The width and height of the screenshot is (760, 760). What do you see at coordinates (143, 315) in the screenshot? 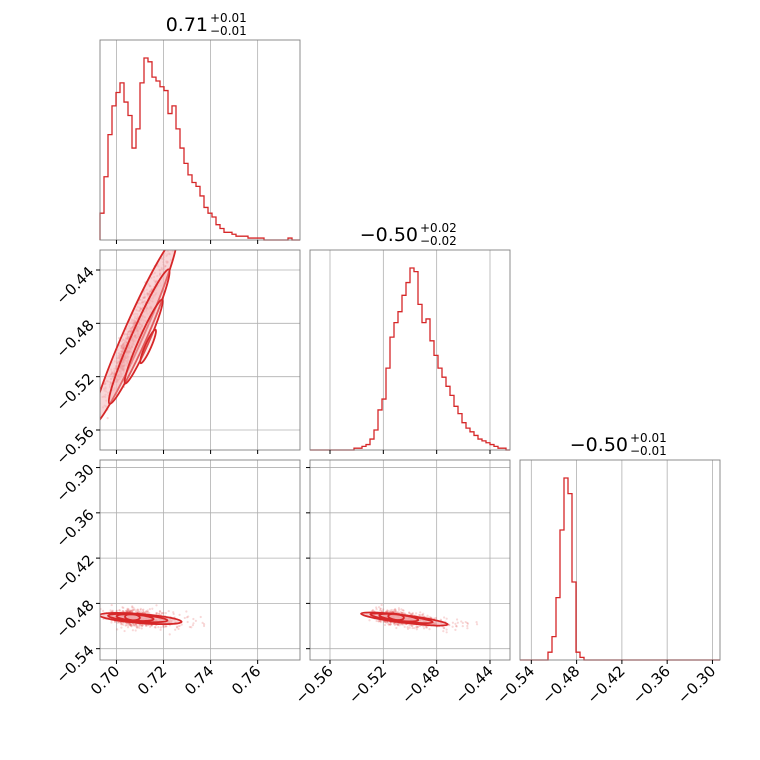
I see `density-r1-c0` at bounding box center [143, 315].